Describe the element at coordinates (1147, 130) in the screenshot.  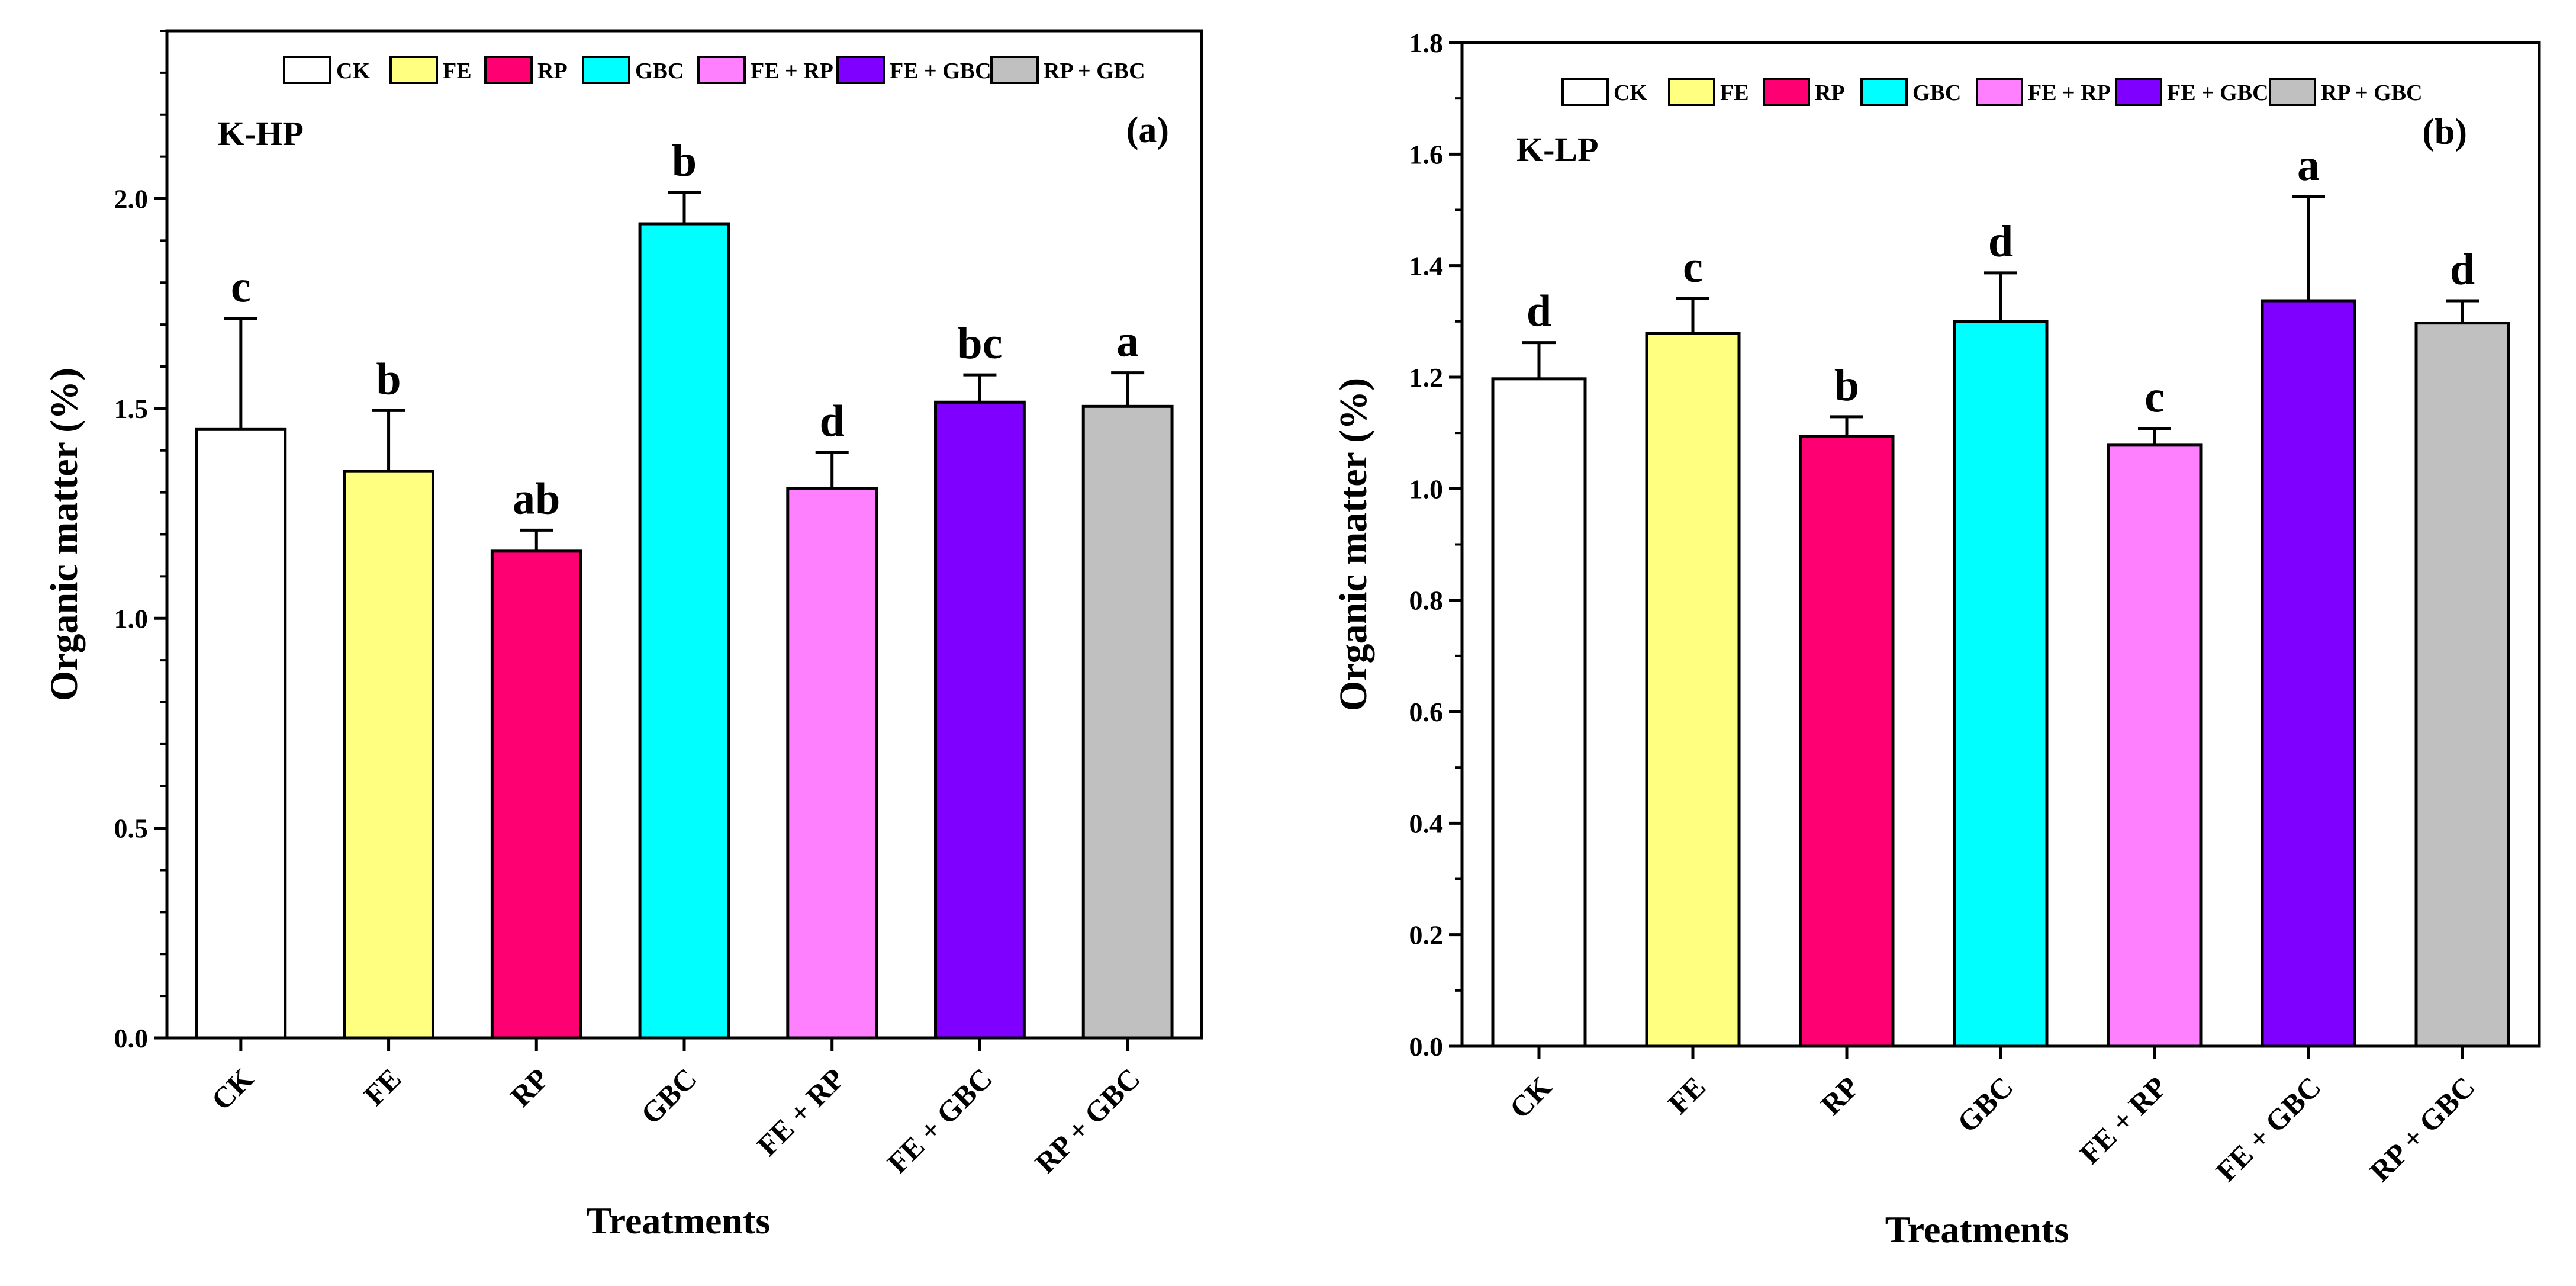
I see `panel-label: (a)` at that location.